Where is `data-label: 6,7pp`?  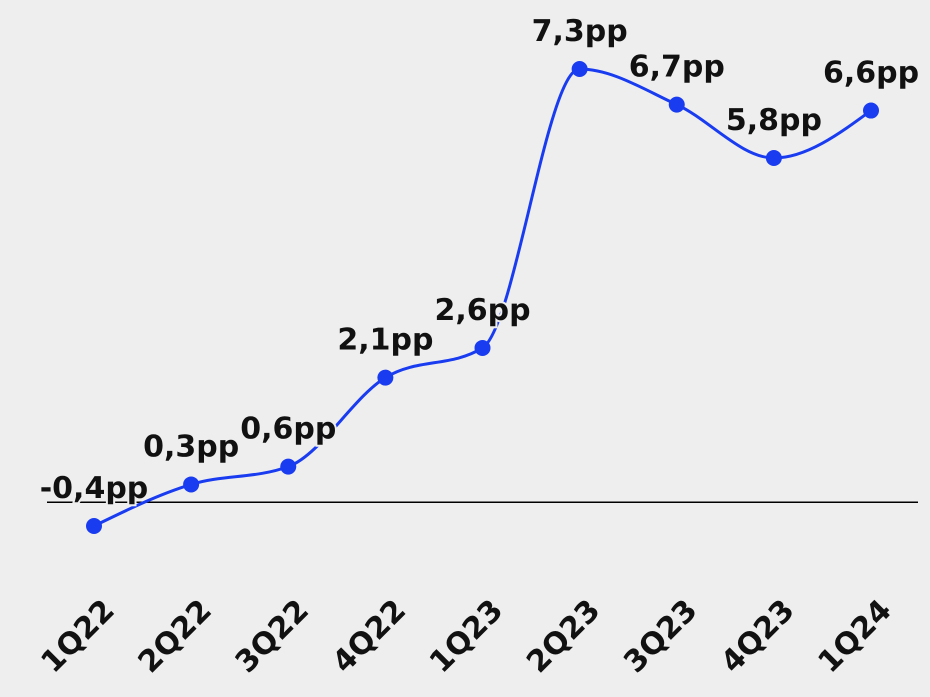 data-label: 6,7pp is located at coordinates (676, 67).